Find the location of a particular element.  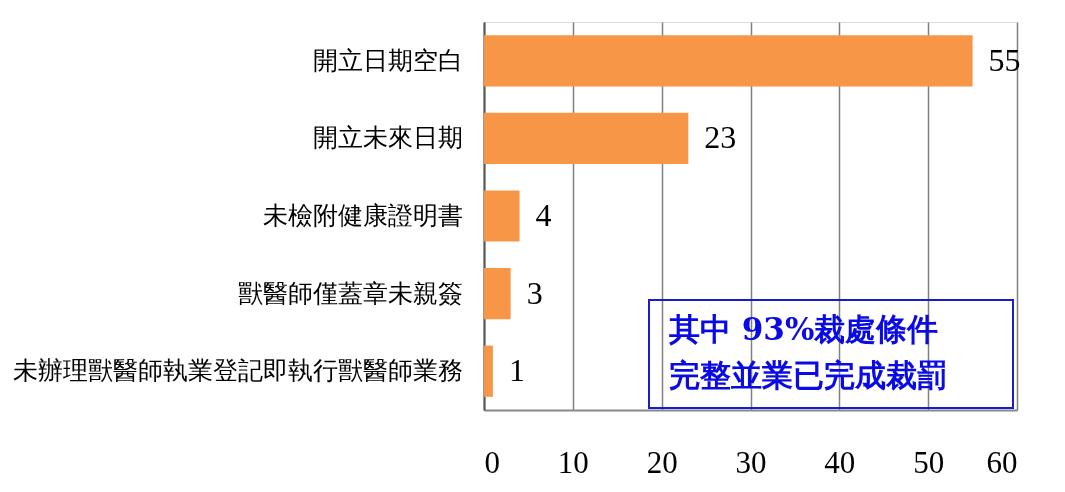

data-label: 3 is located at coordinates (534, 292).